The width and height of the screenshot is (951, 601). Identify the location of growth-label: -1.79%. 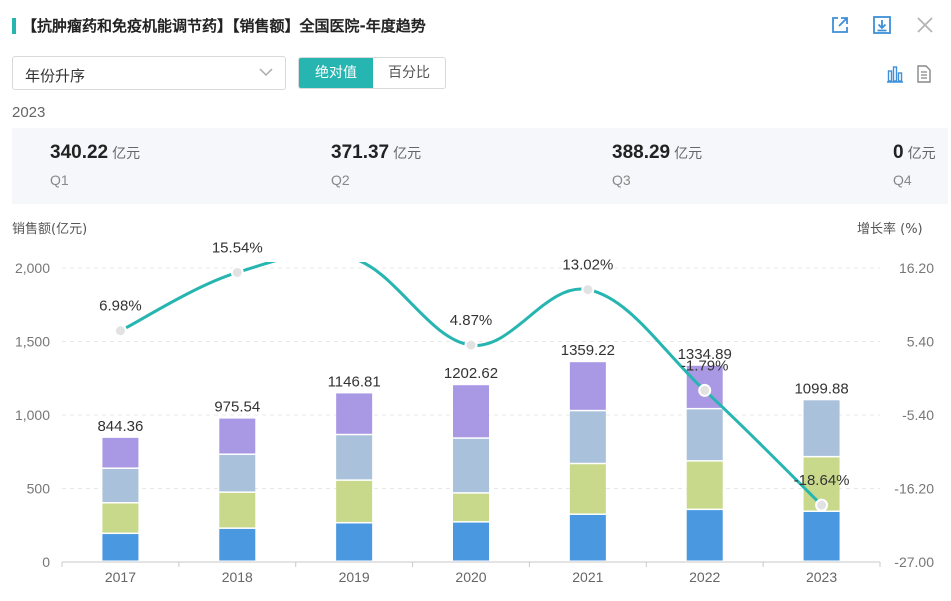
(705, 365).